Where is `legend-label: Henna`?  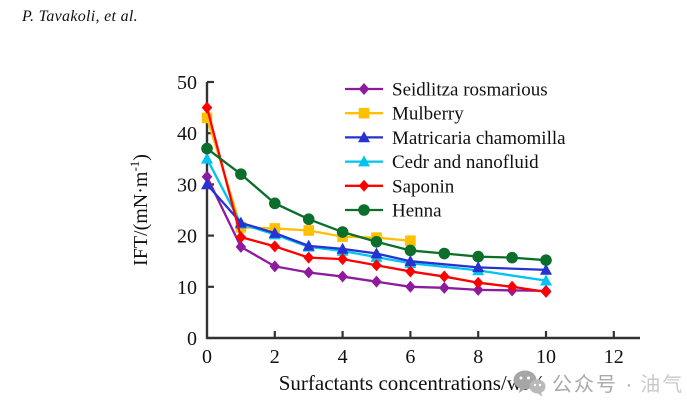
legend-label: Henna is located at coordinates (417, 211).